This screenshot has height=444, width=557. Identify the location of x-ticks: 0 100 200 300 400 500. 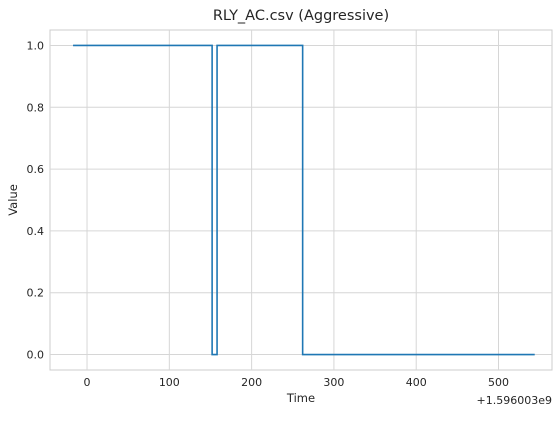
(296, 382).